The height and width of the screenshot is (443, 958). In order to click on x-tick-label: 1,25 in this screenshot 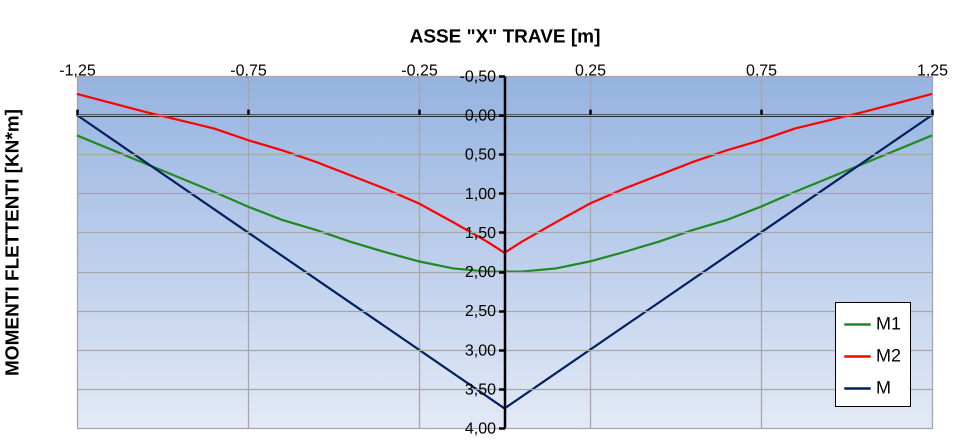, I will do `click(932, 71)`.